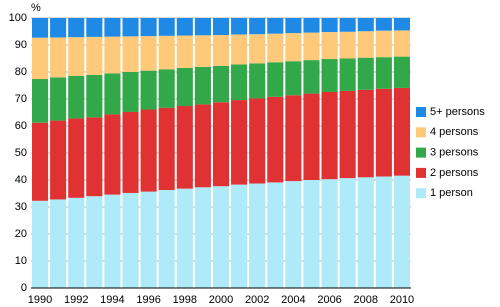 This screenshot has height=307, width=500. I want to click on y-tick-label: 20, so click(21, 234).